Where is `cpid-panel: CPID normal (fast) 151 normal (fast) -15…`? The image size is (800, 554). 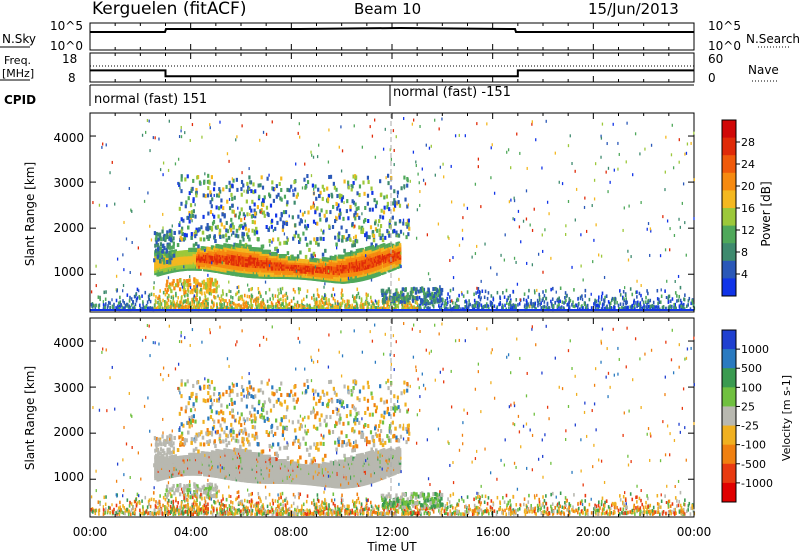
cpid-panel: CPID normal (fast) 151 normal (fast) -15… is located at coordinates (349, 95).